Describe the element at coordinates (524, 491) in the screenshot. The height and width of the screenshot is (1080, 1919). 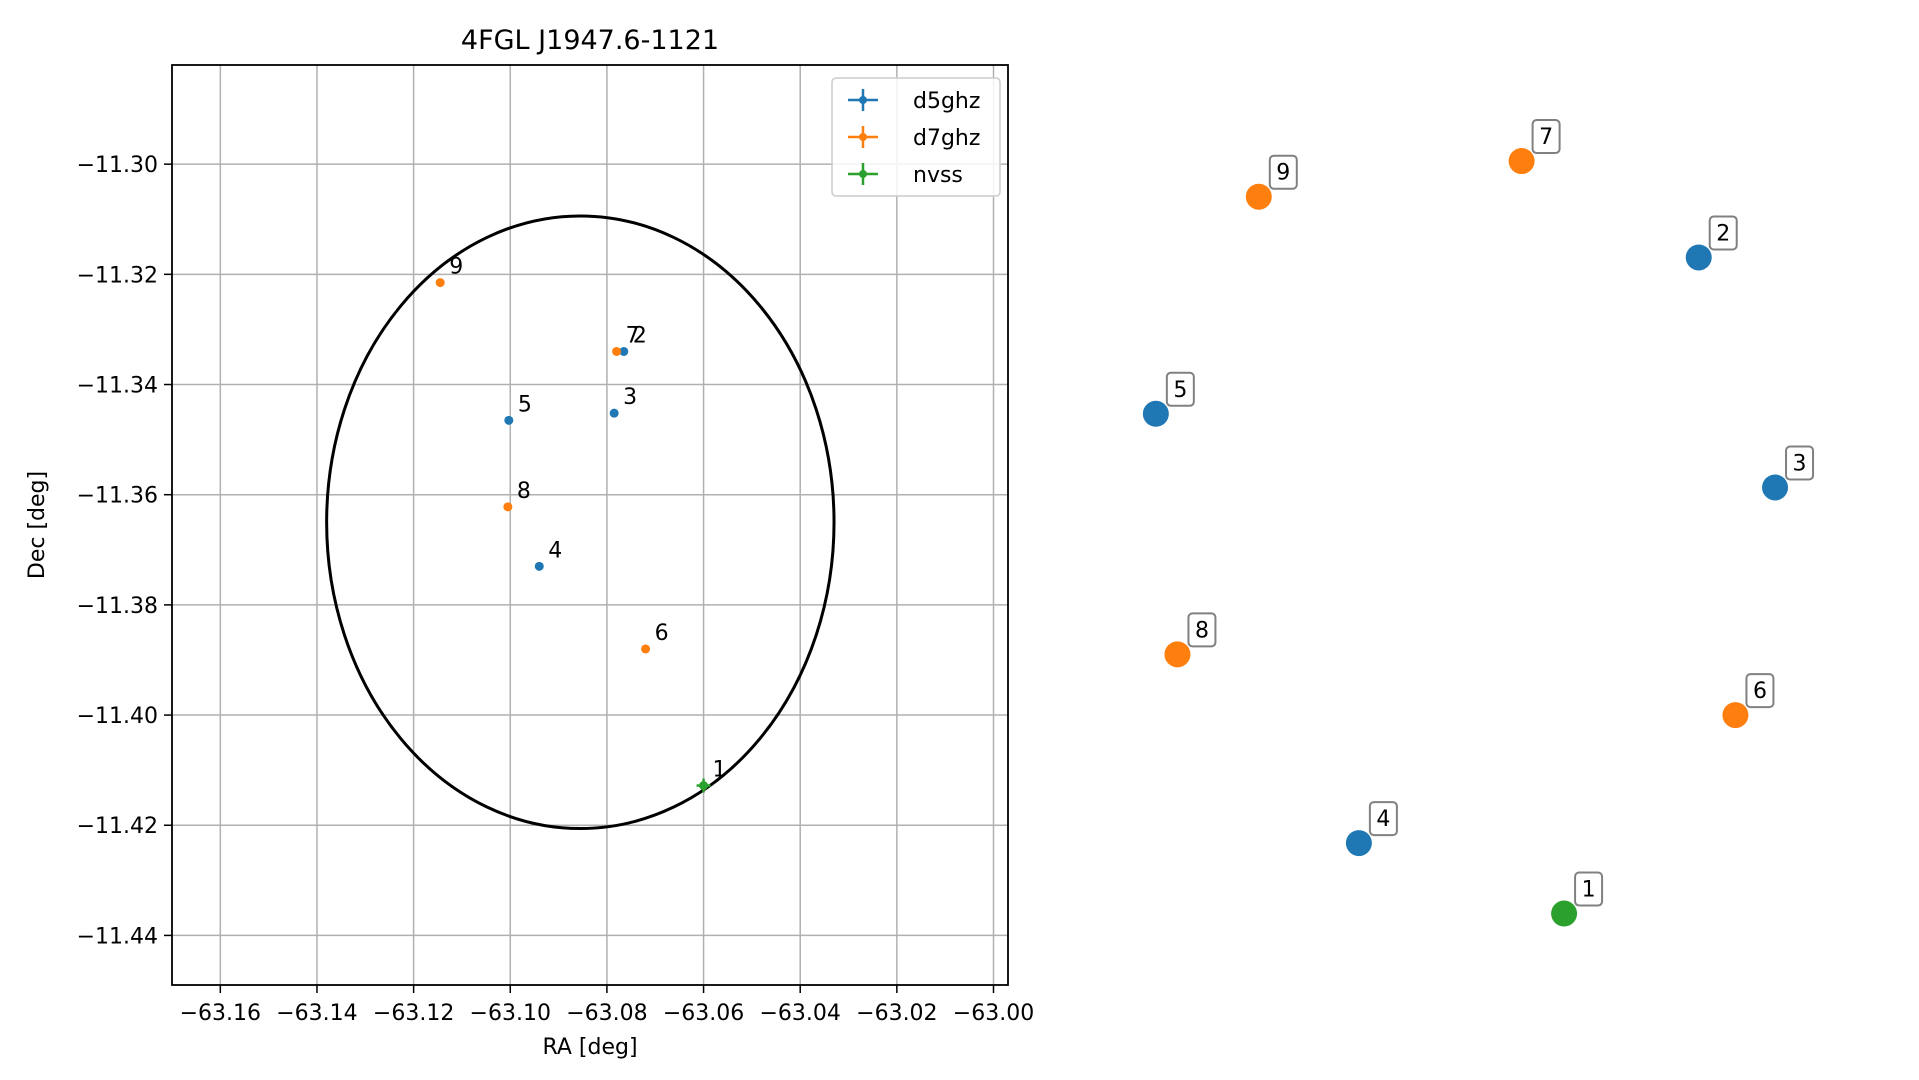
I see `source-label: 8` at that location.